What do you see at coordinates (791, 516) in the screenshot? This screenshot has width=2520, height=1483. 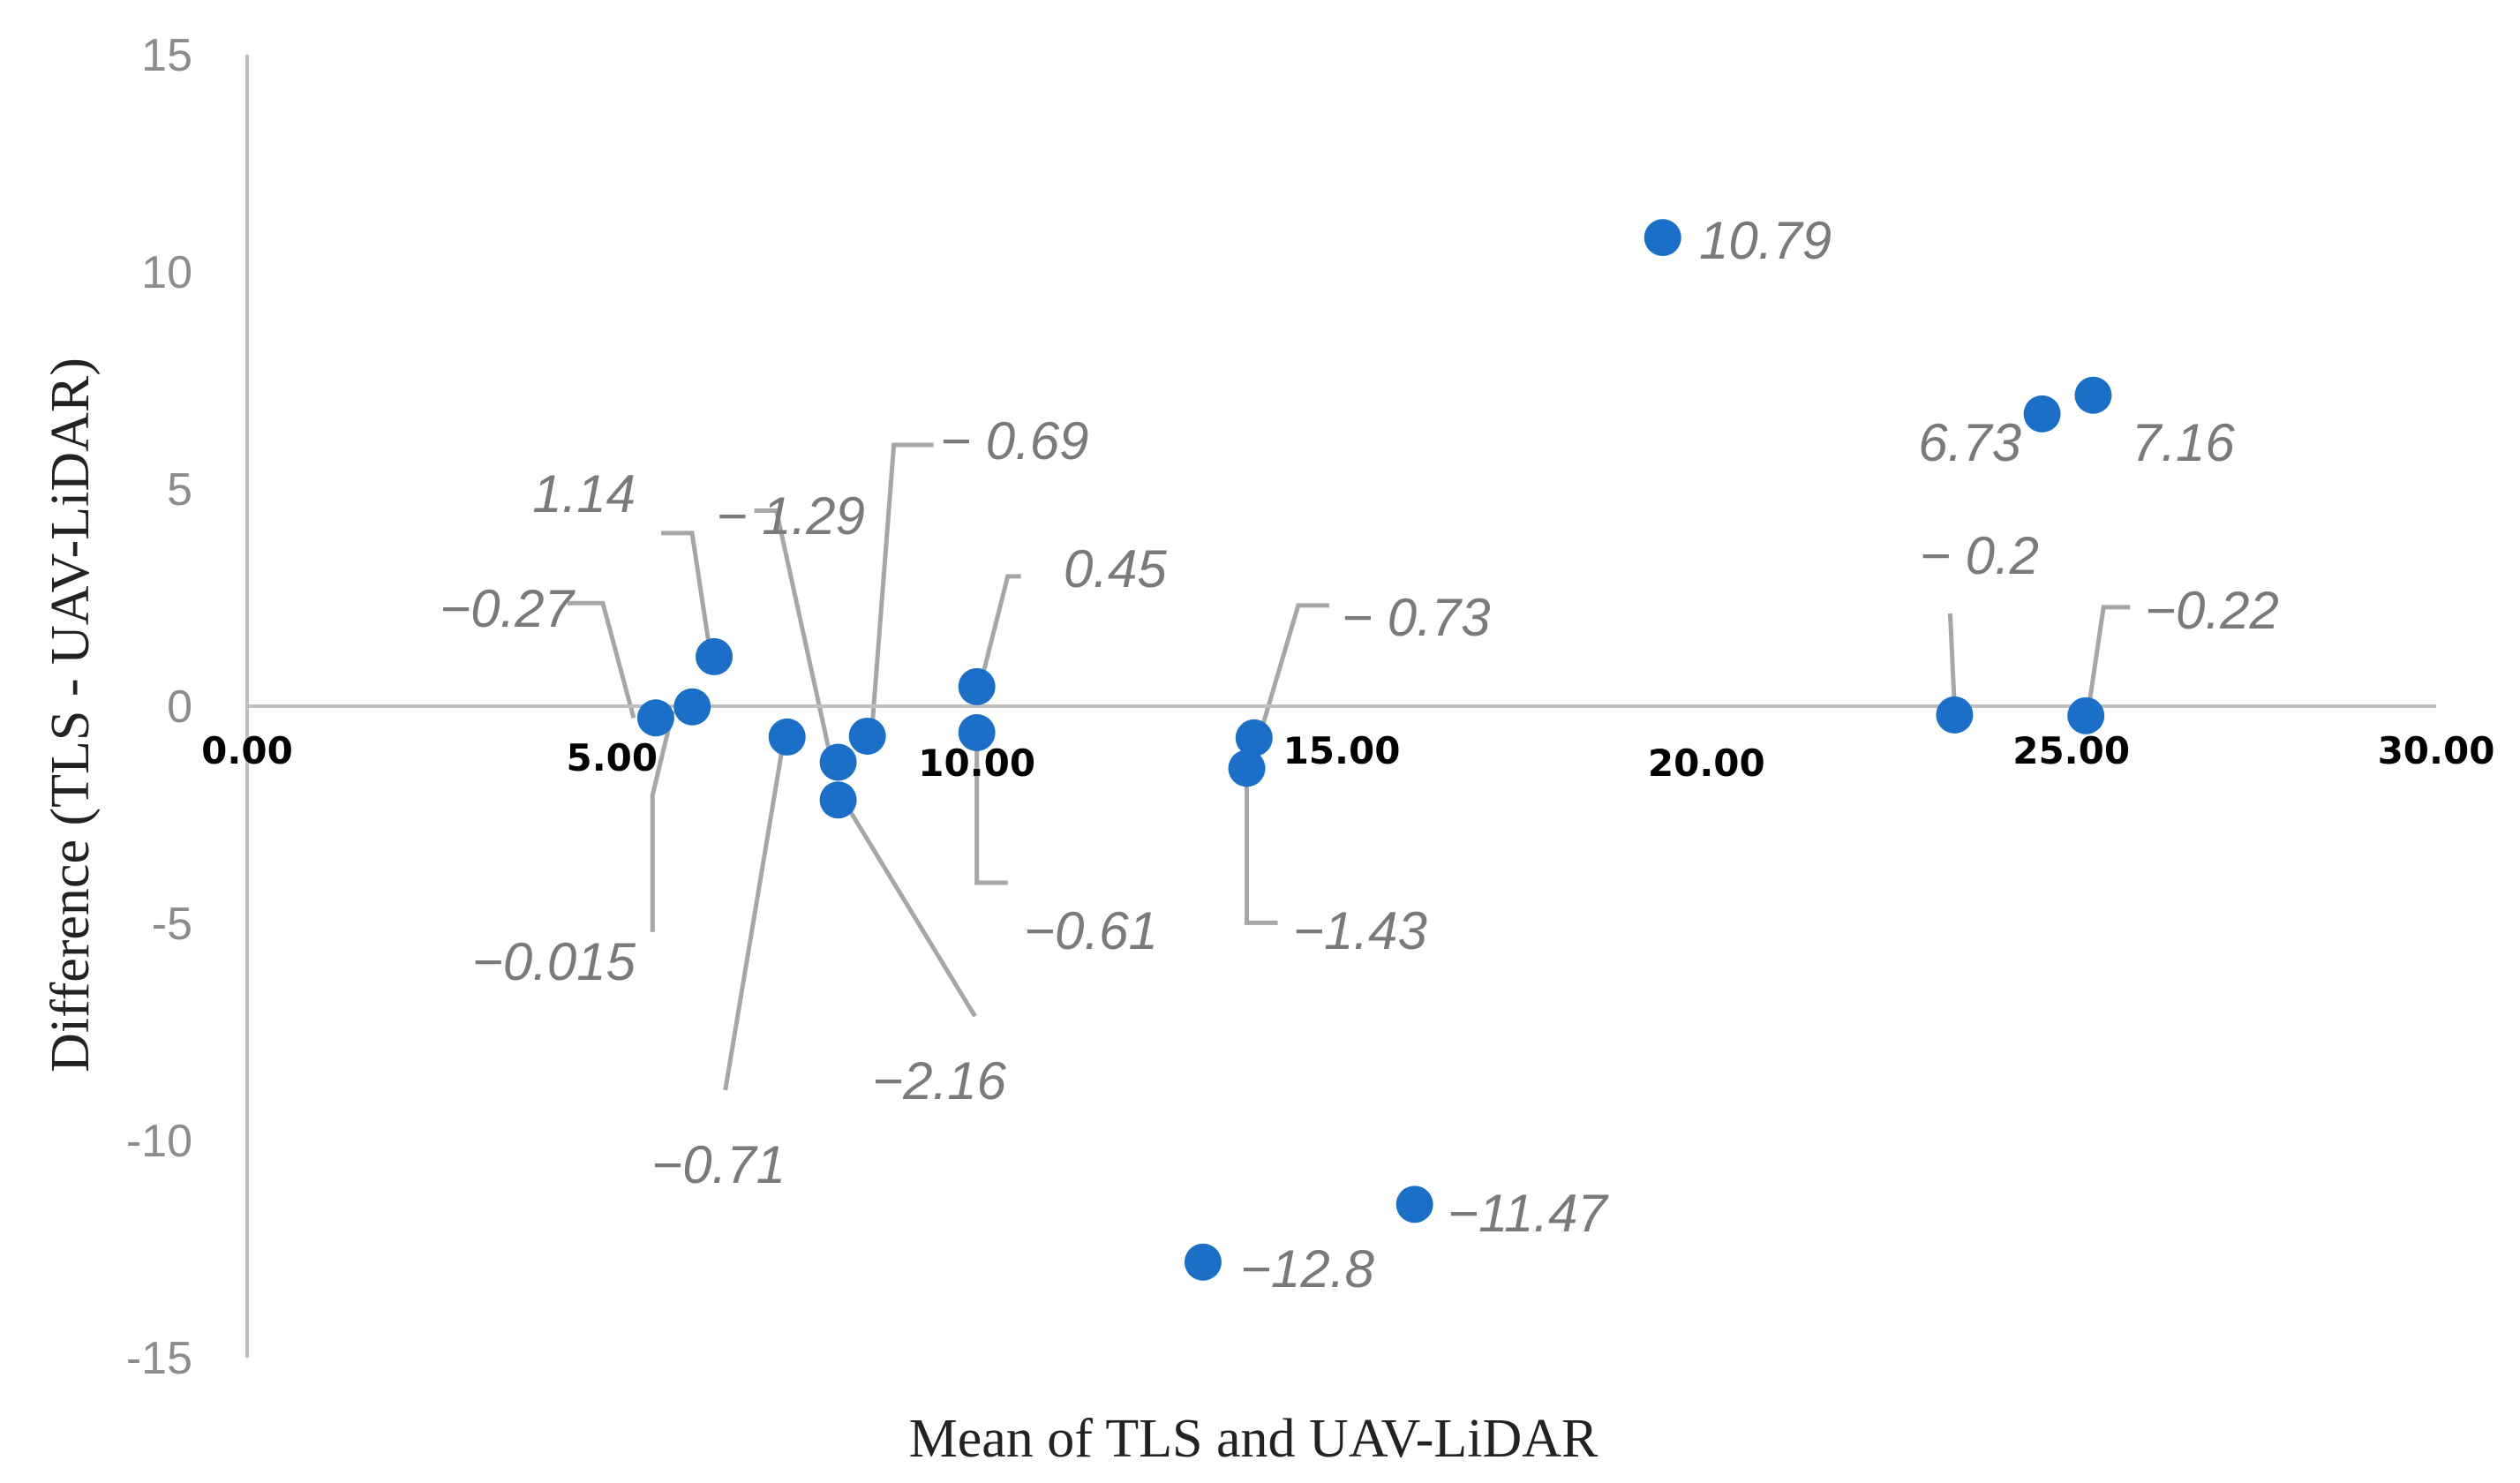 I see `data-label: − 1.29` at bounding box center [791, 516].